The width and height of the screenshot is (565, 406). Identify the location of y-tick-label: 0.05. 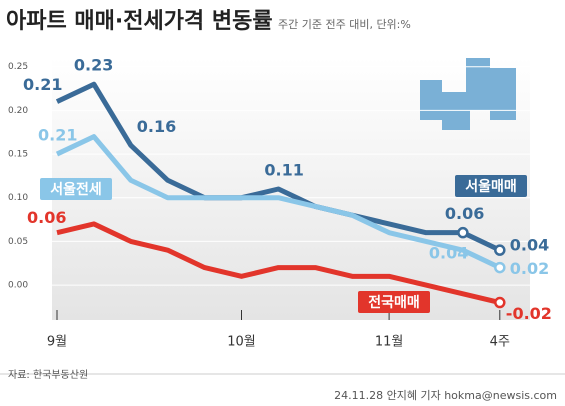
(18, 242).